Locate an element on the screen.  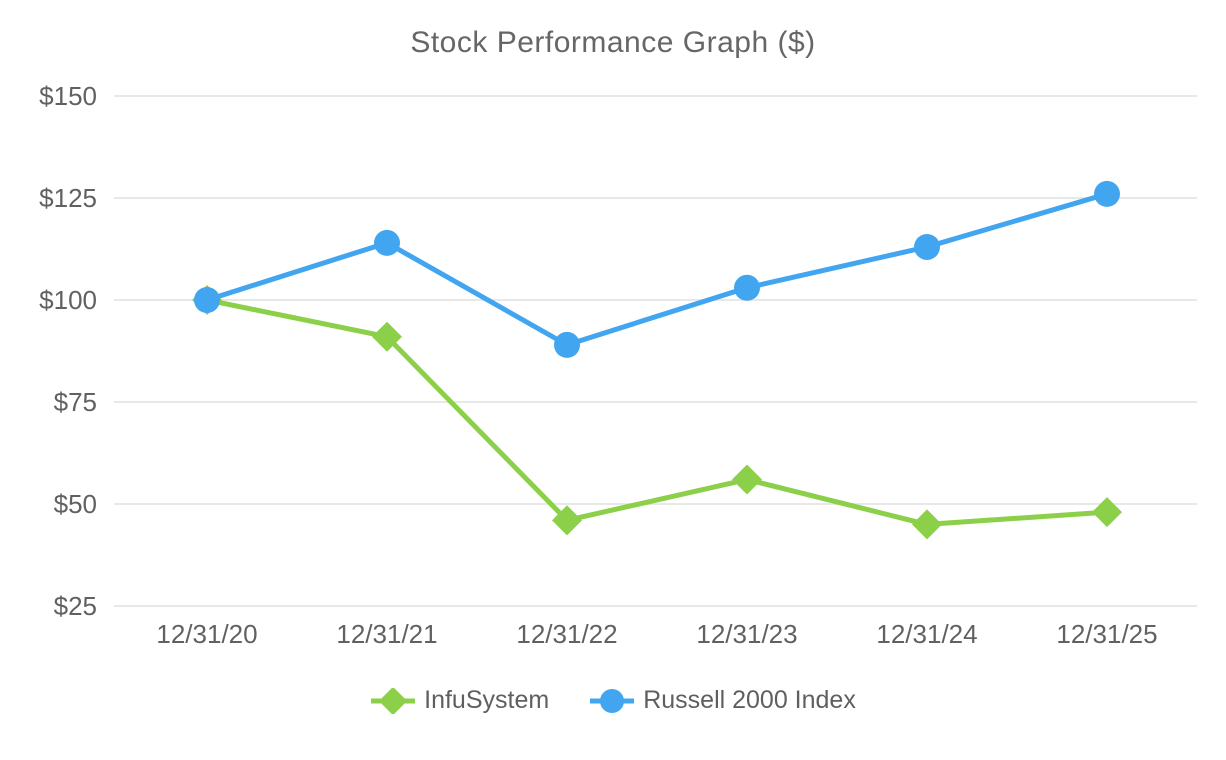
y-tick-label: $100 is located at coordinates (68, 300).